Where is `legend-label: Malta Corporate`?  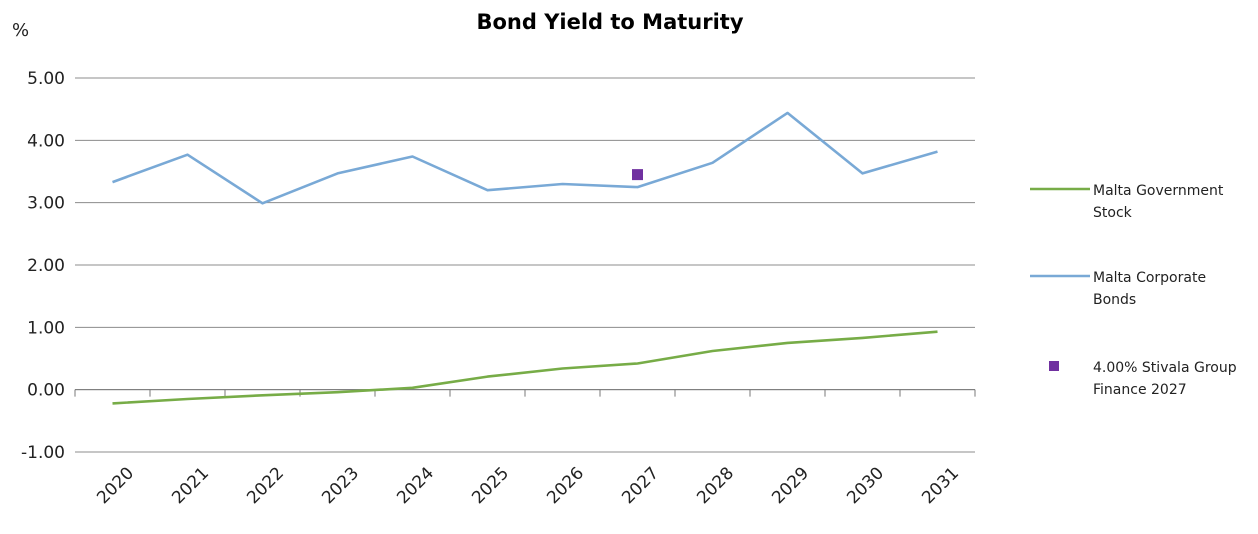 legend-label: Malta Corporate is located at coordinates (1149, 278).